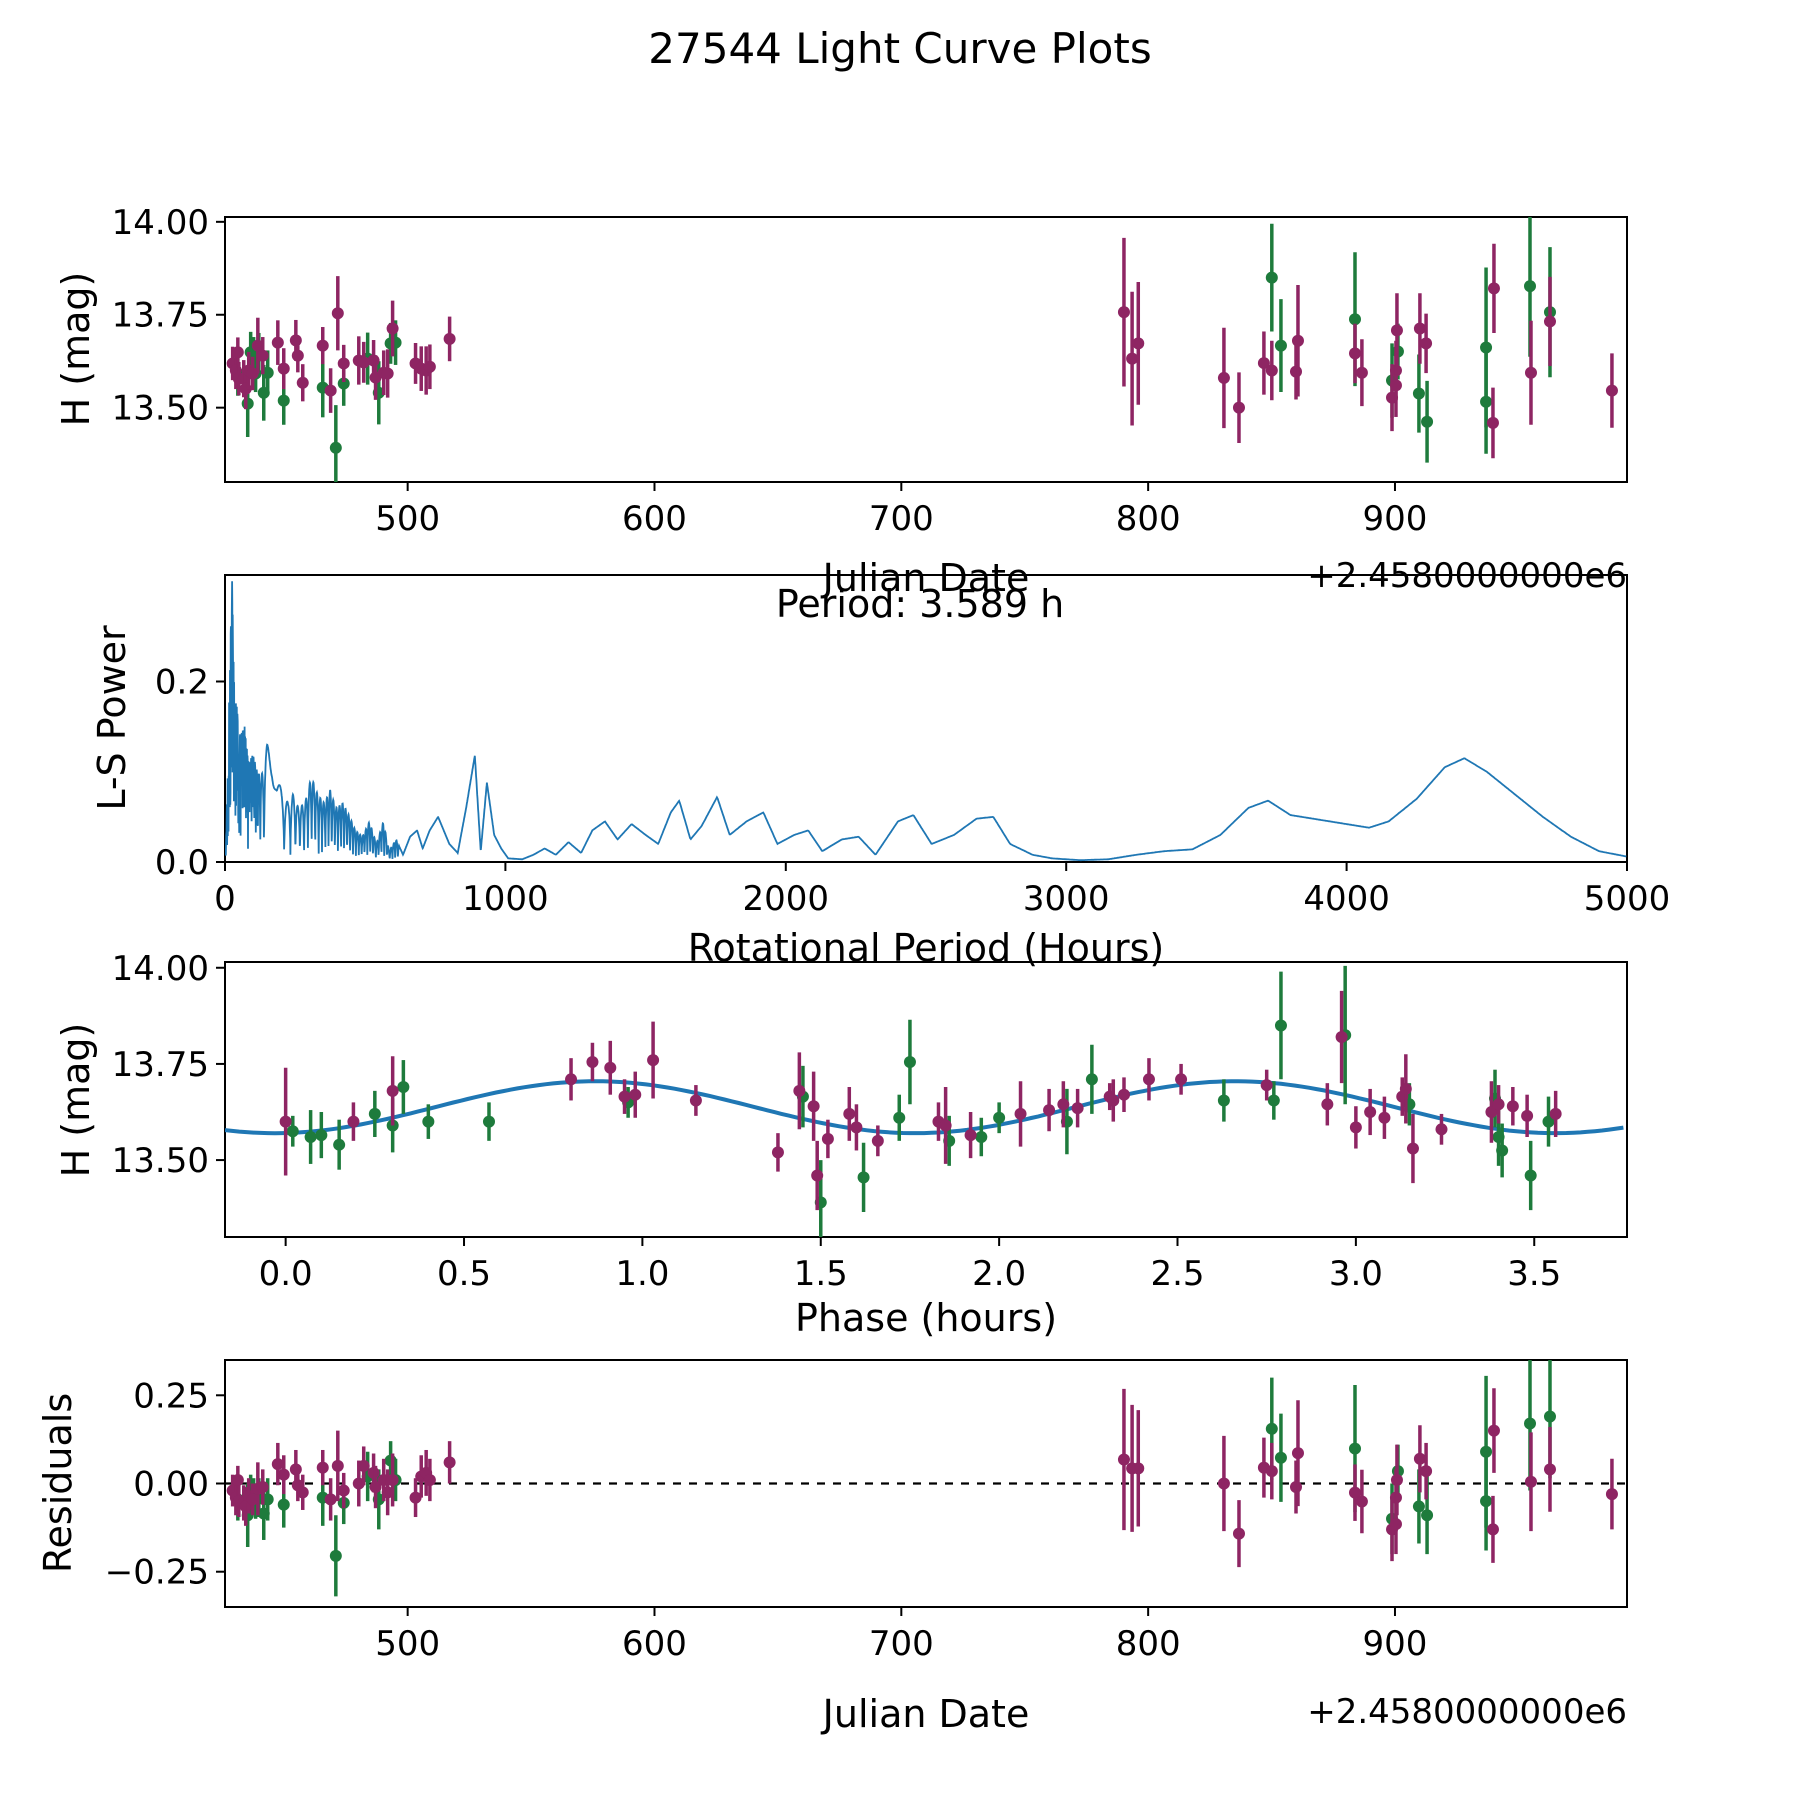 The image size is (1800, 1800). What do you see at coordinates (160, 1161) in the screenshot?
I see `phase-fold-y-tick-label: 13.50` at bounding box center [160, 1161].